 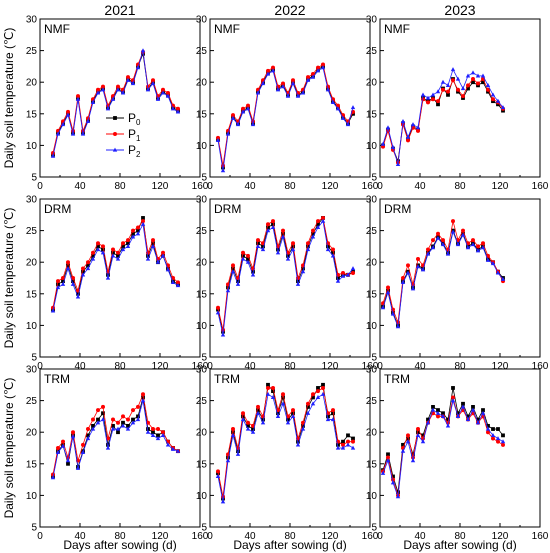 What do you see at coordinates (9, 448) in the screenshot?
I see `y-axis-label-row-3: Daily soil temperature (℃)` at bounding box center [9, 448].